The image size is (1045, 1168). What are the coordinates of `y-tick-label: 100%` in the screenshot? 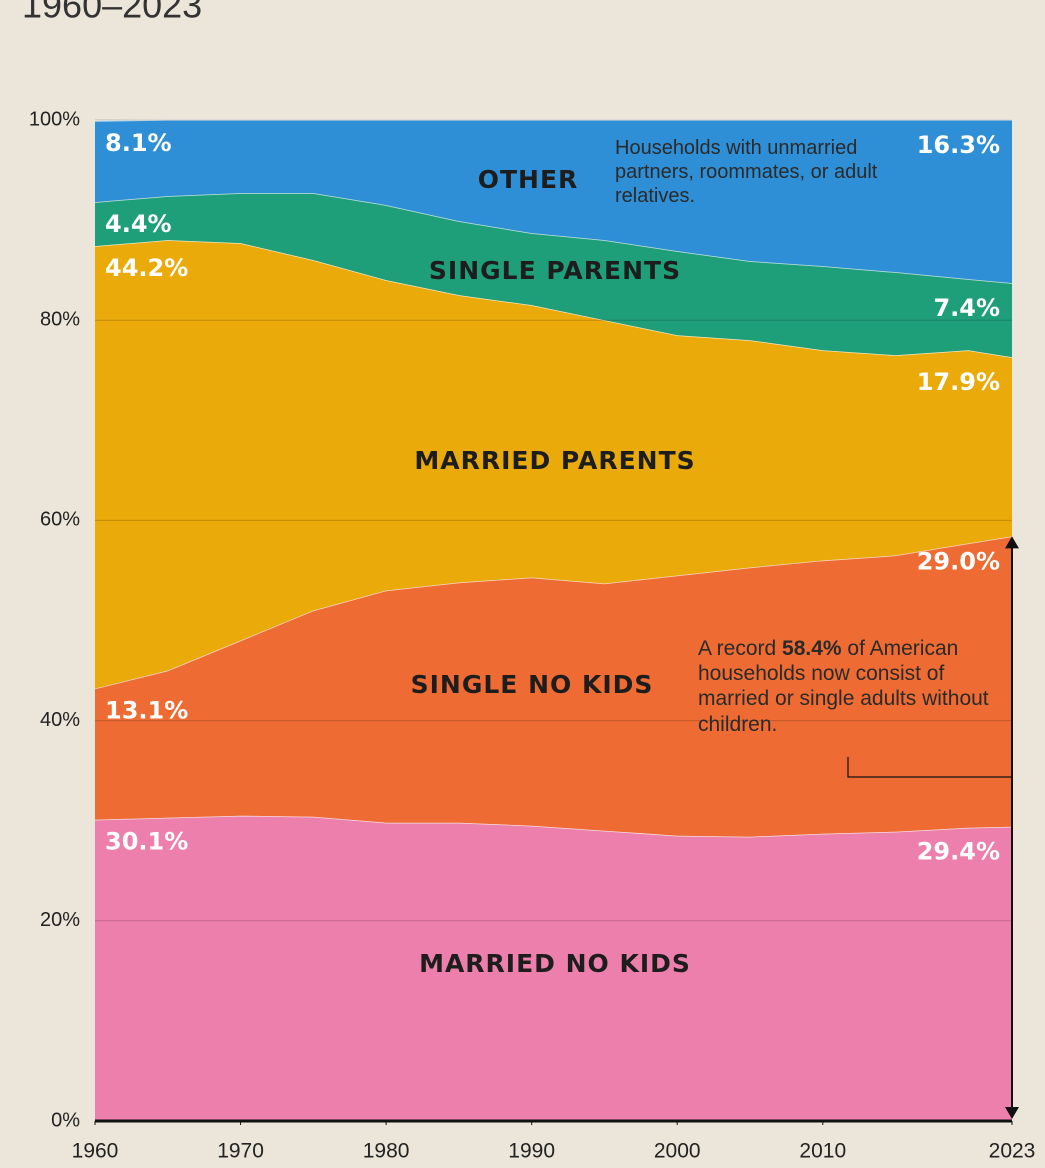 It's located at (54, 119).